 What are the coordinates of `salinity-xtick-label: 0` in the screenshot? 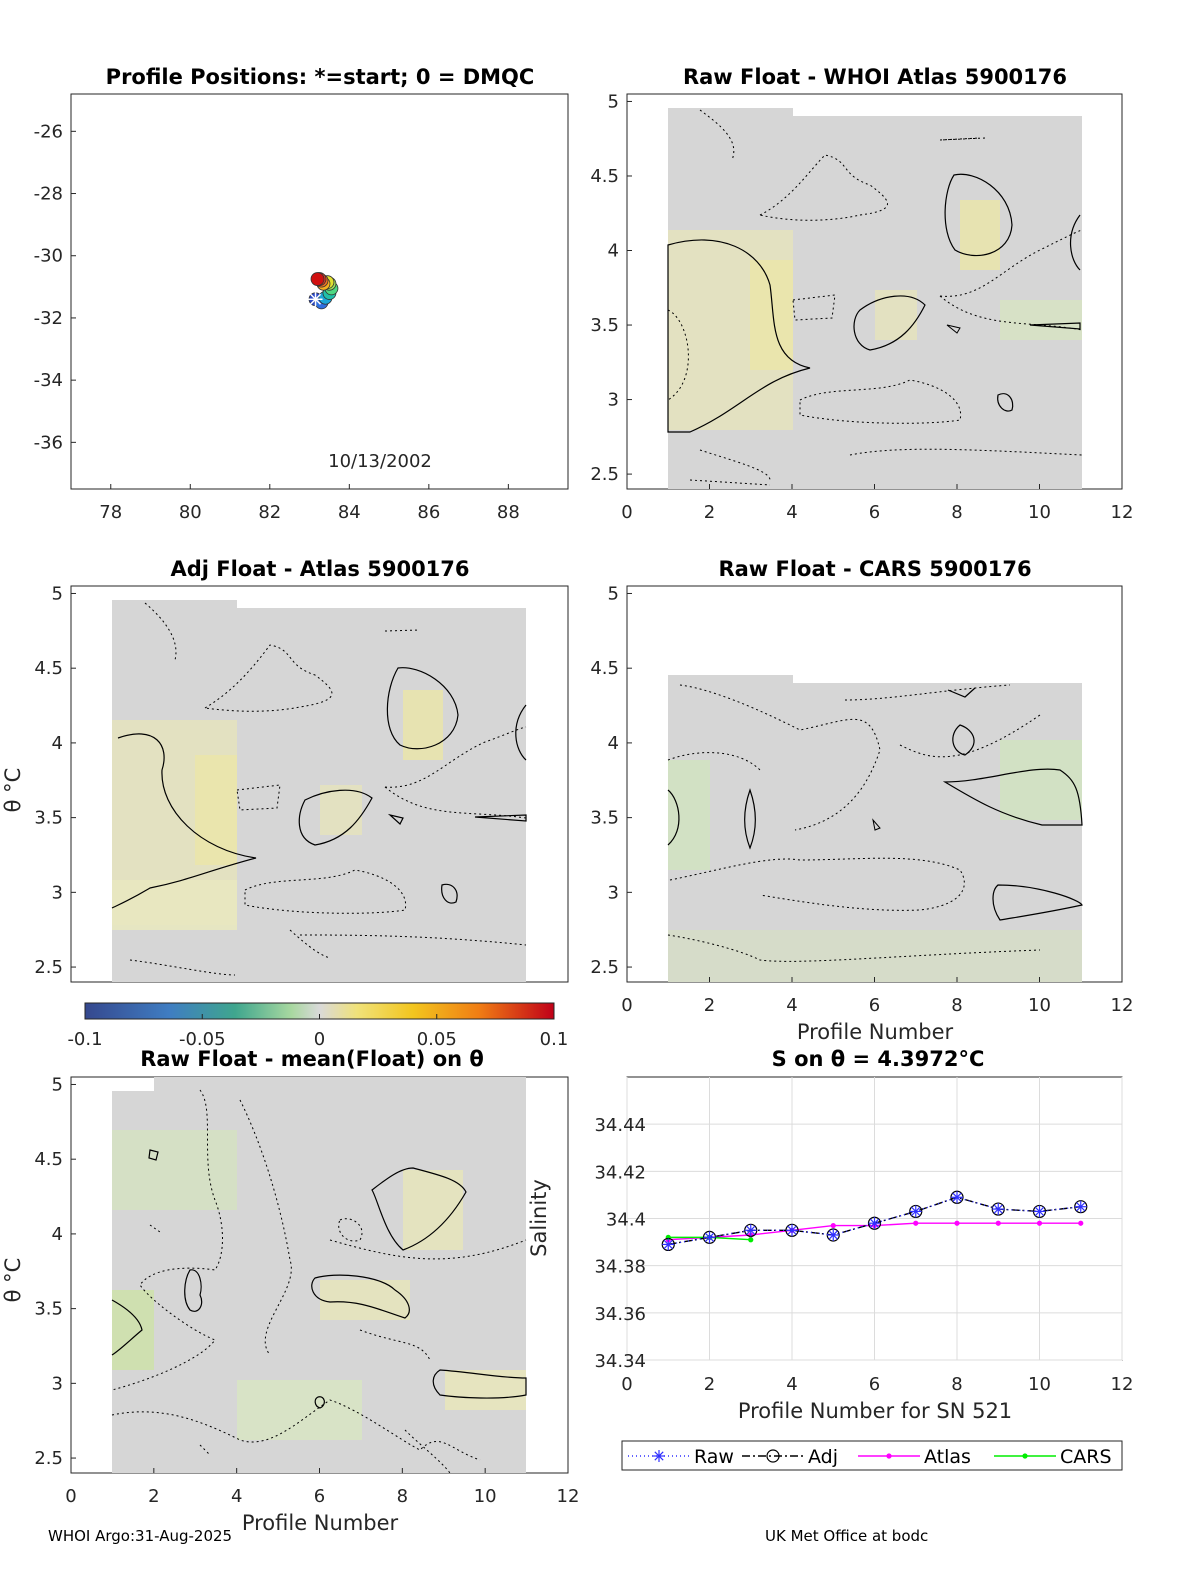 It's located at (626, 1384).